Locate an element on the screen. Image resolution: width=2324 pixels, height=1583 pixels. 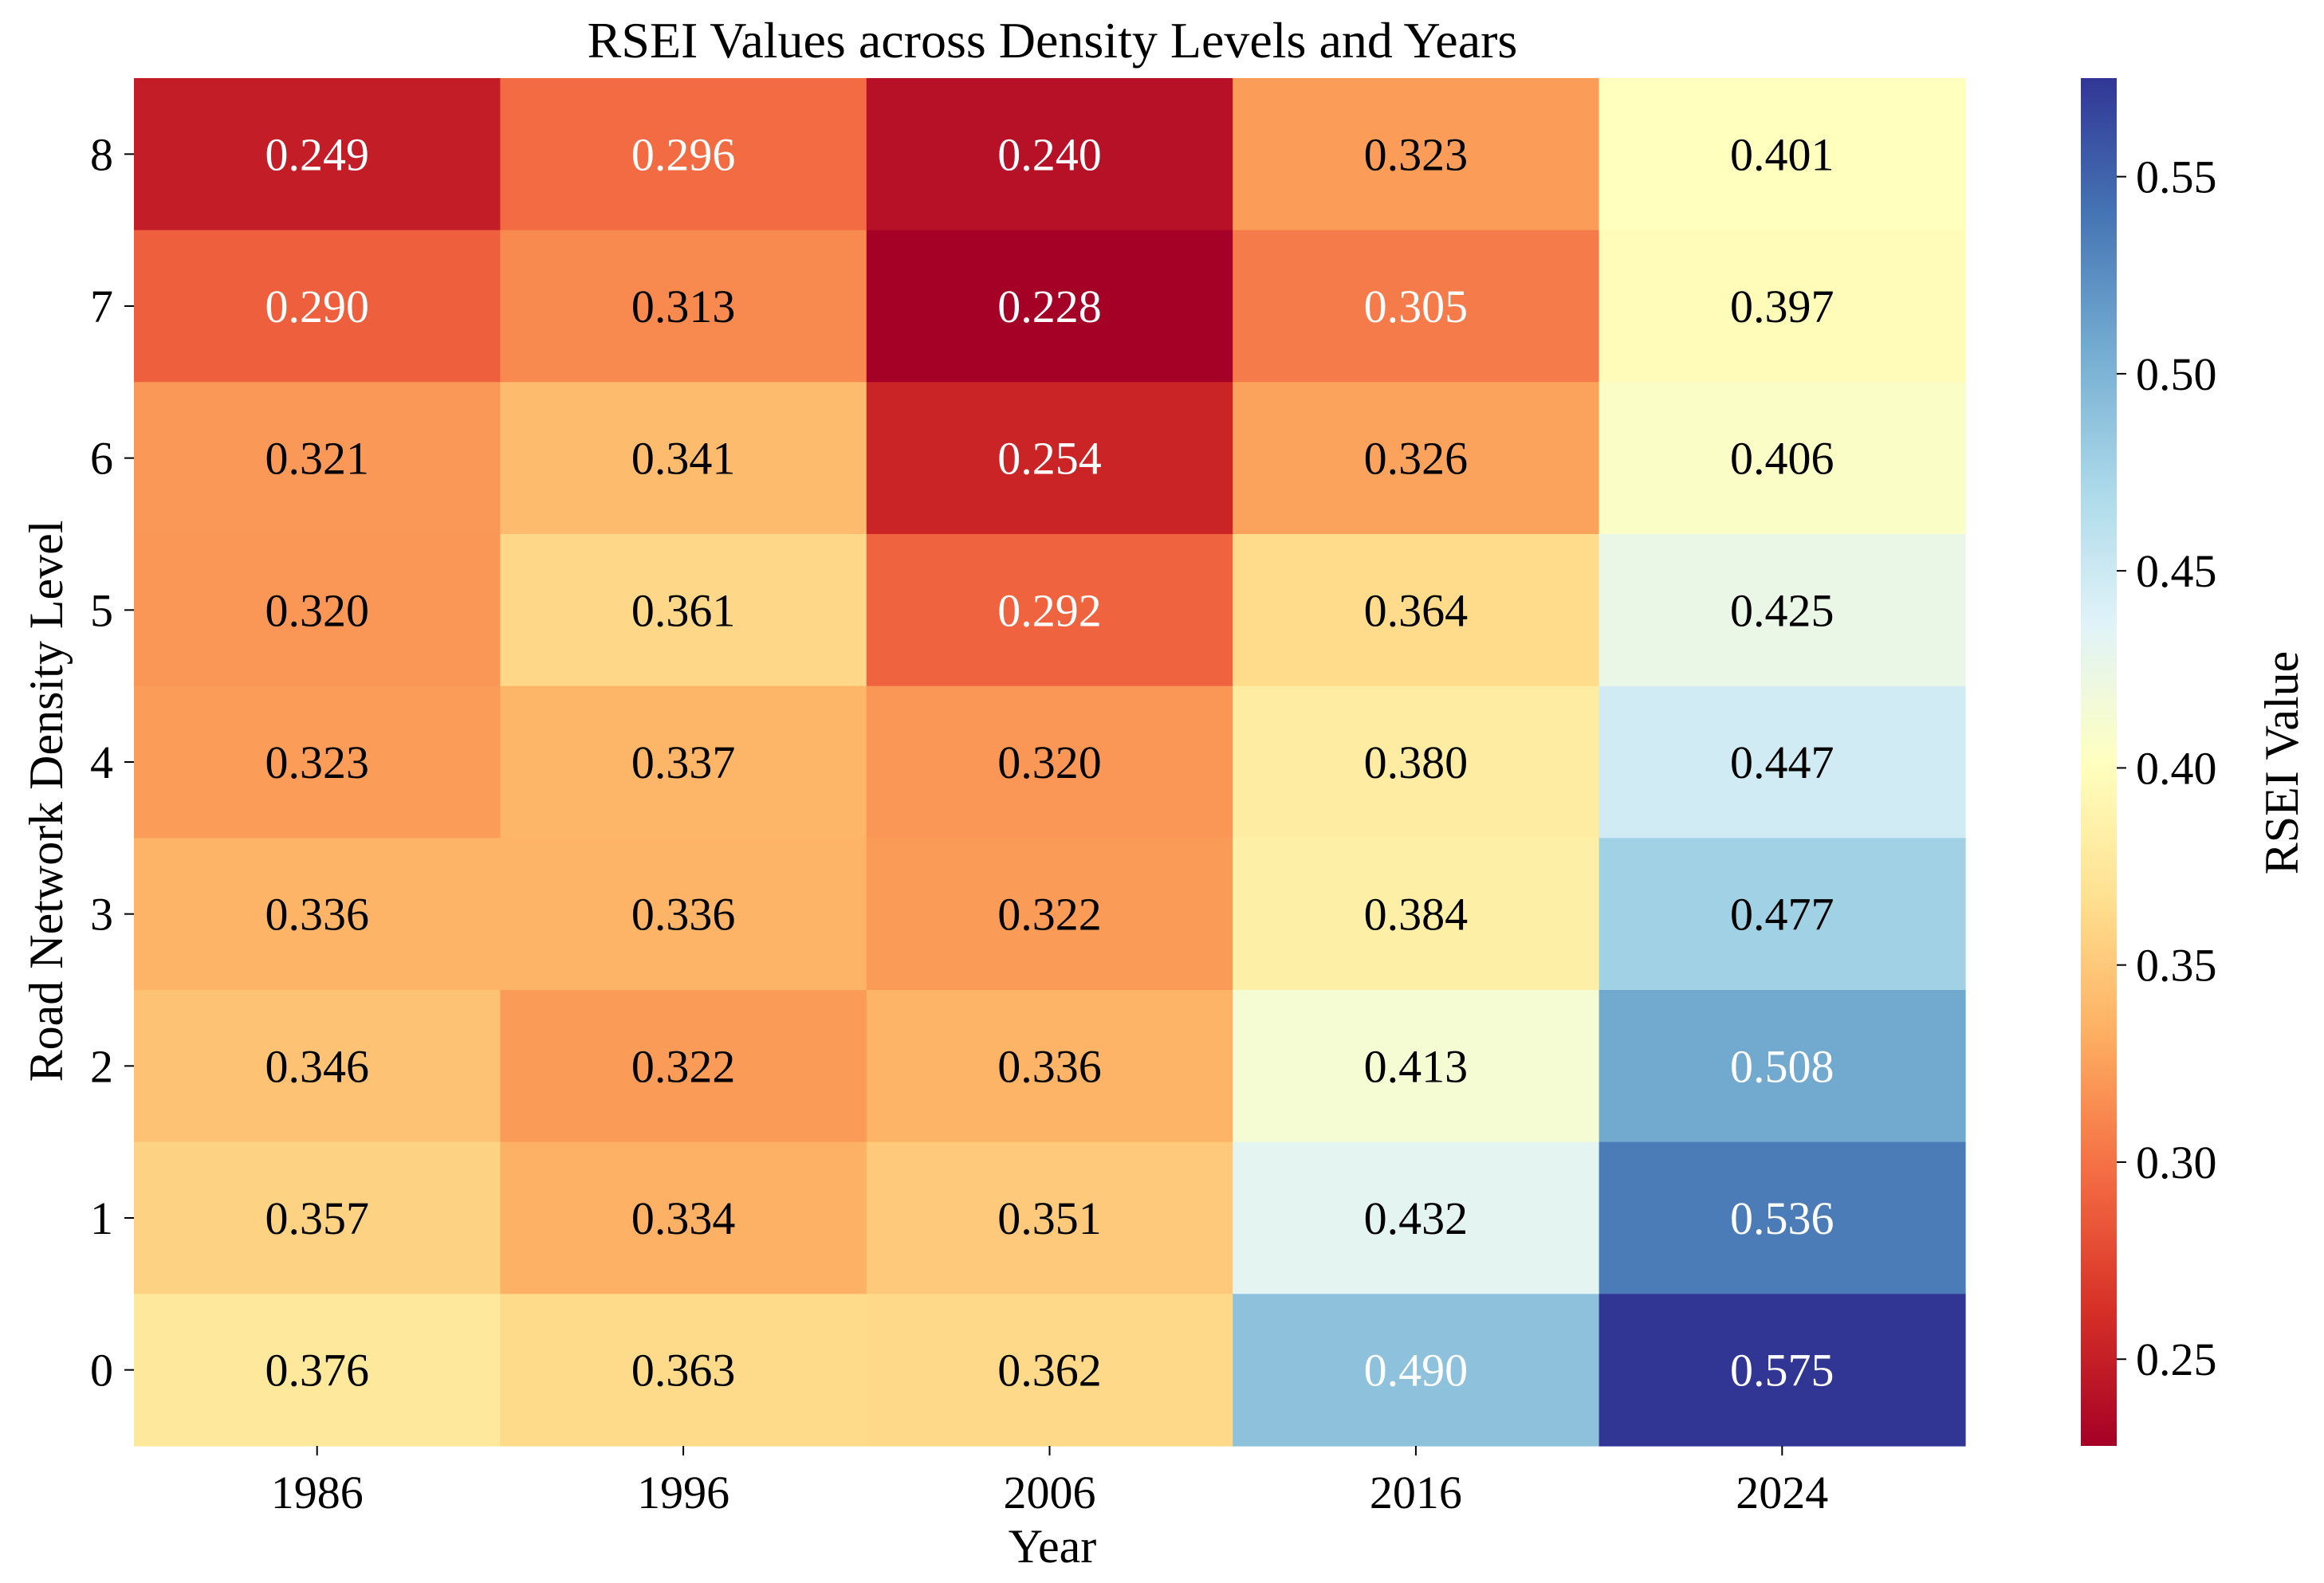
cell-value-label: 0.351 is located at coordinates (1049, 1218).